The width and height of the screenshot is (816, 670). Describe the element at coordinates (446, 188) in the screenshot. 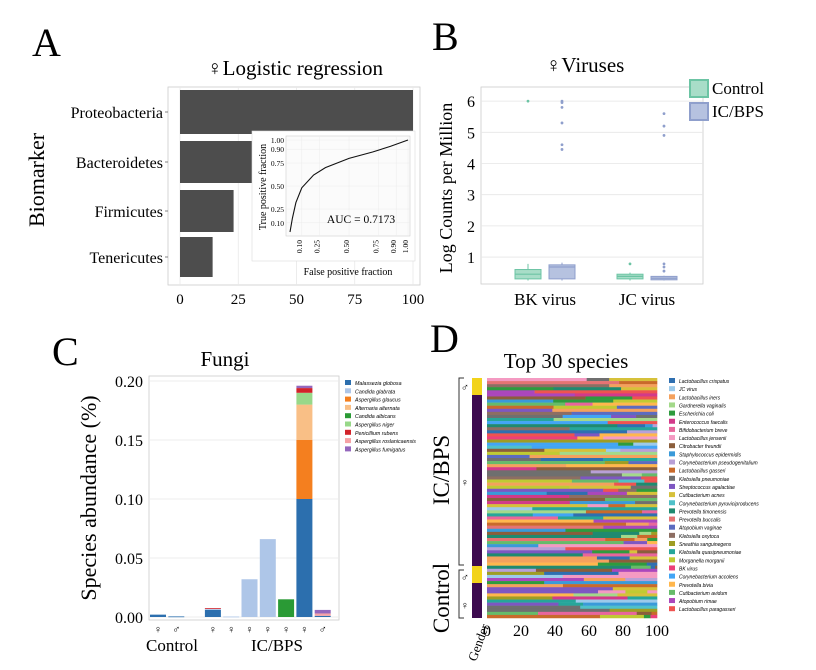

I see `panel-b-ylabel: Log Counts per Million` at that location.